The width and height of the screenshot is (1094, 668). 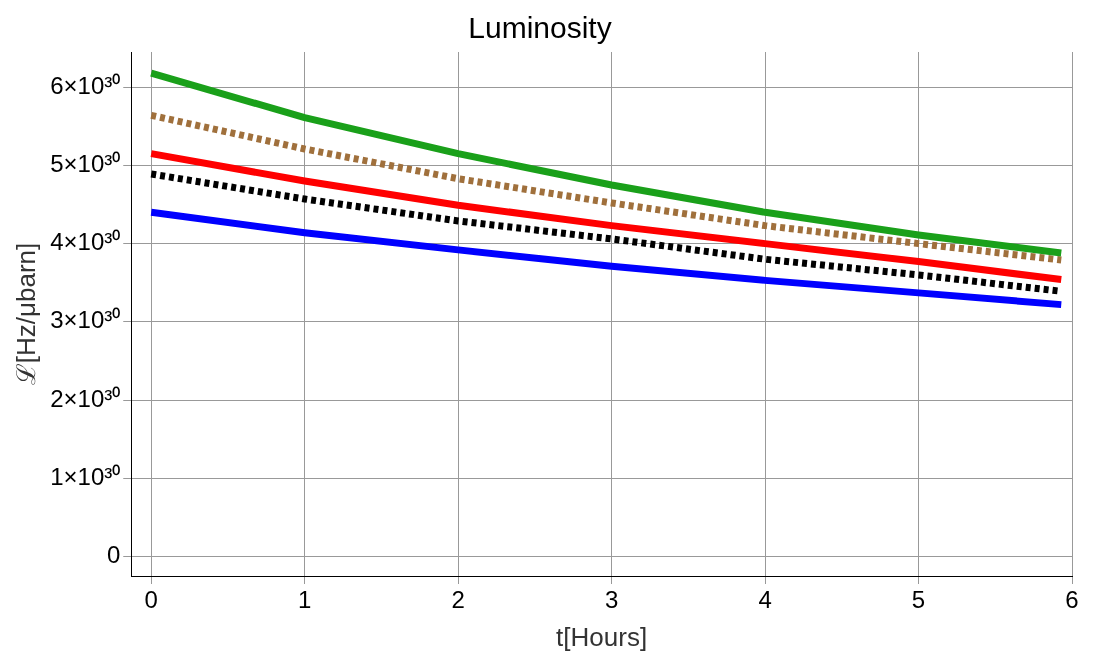 What do you see at coordinates (85, 242) in the screenshot?
I see `y-tick-label: 4×10³⁰` at bounding box center [85, 242].